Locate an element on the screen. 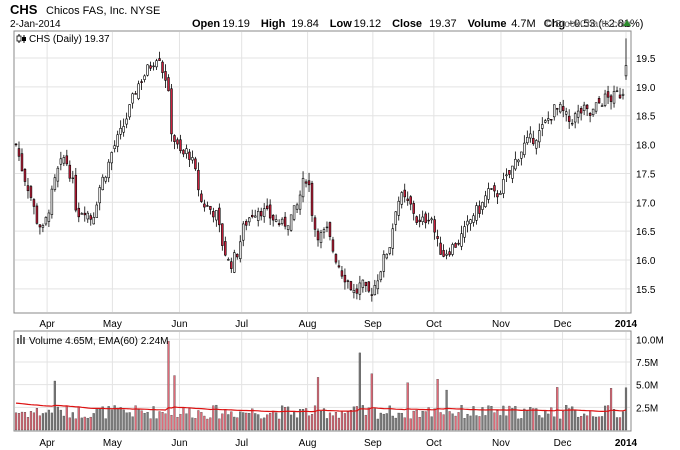 The height and width of the screenshot is (450, 680). quote-value-high: 19.84 is located at coordinates (305, 24).